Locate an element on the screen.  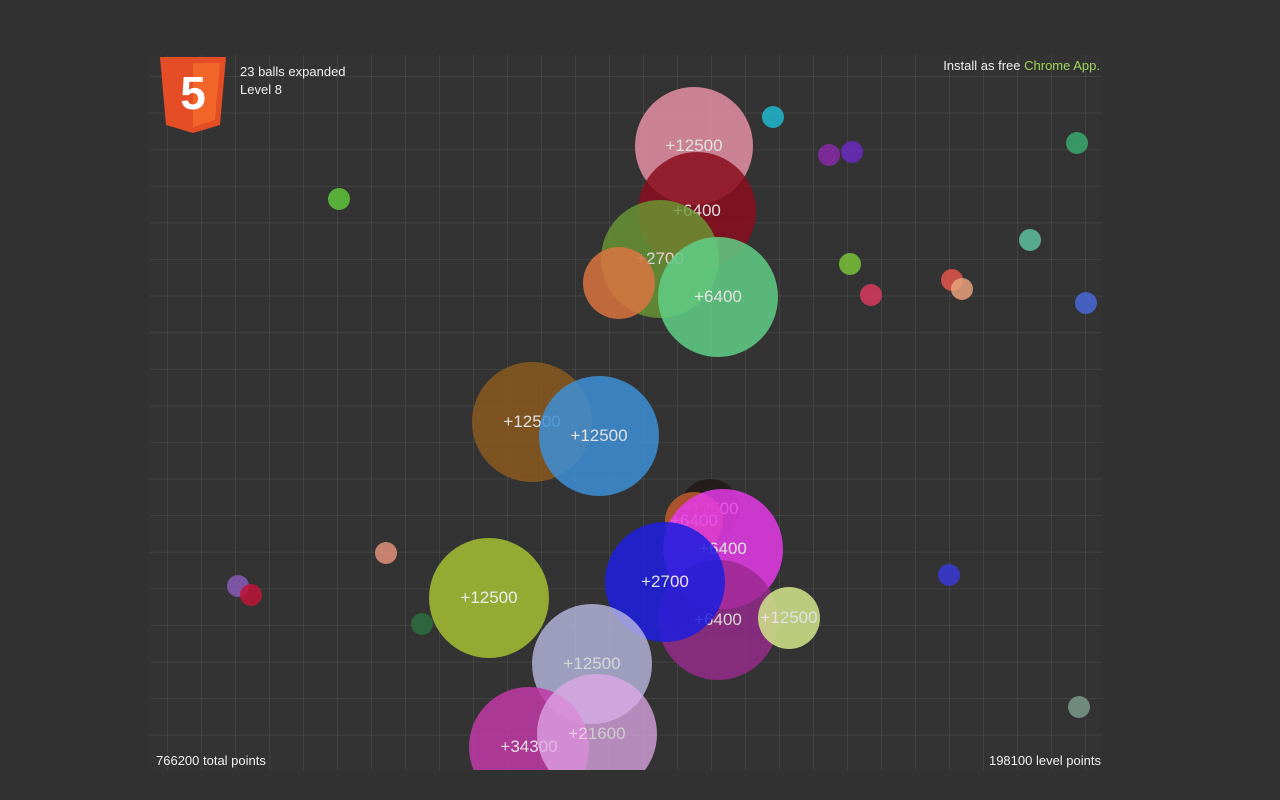
expanded-ball-13: +12500 is located at coordinates (489, 598).